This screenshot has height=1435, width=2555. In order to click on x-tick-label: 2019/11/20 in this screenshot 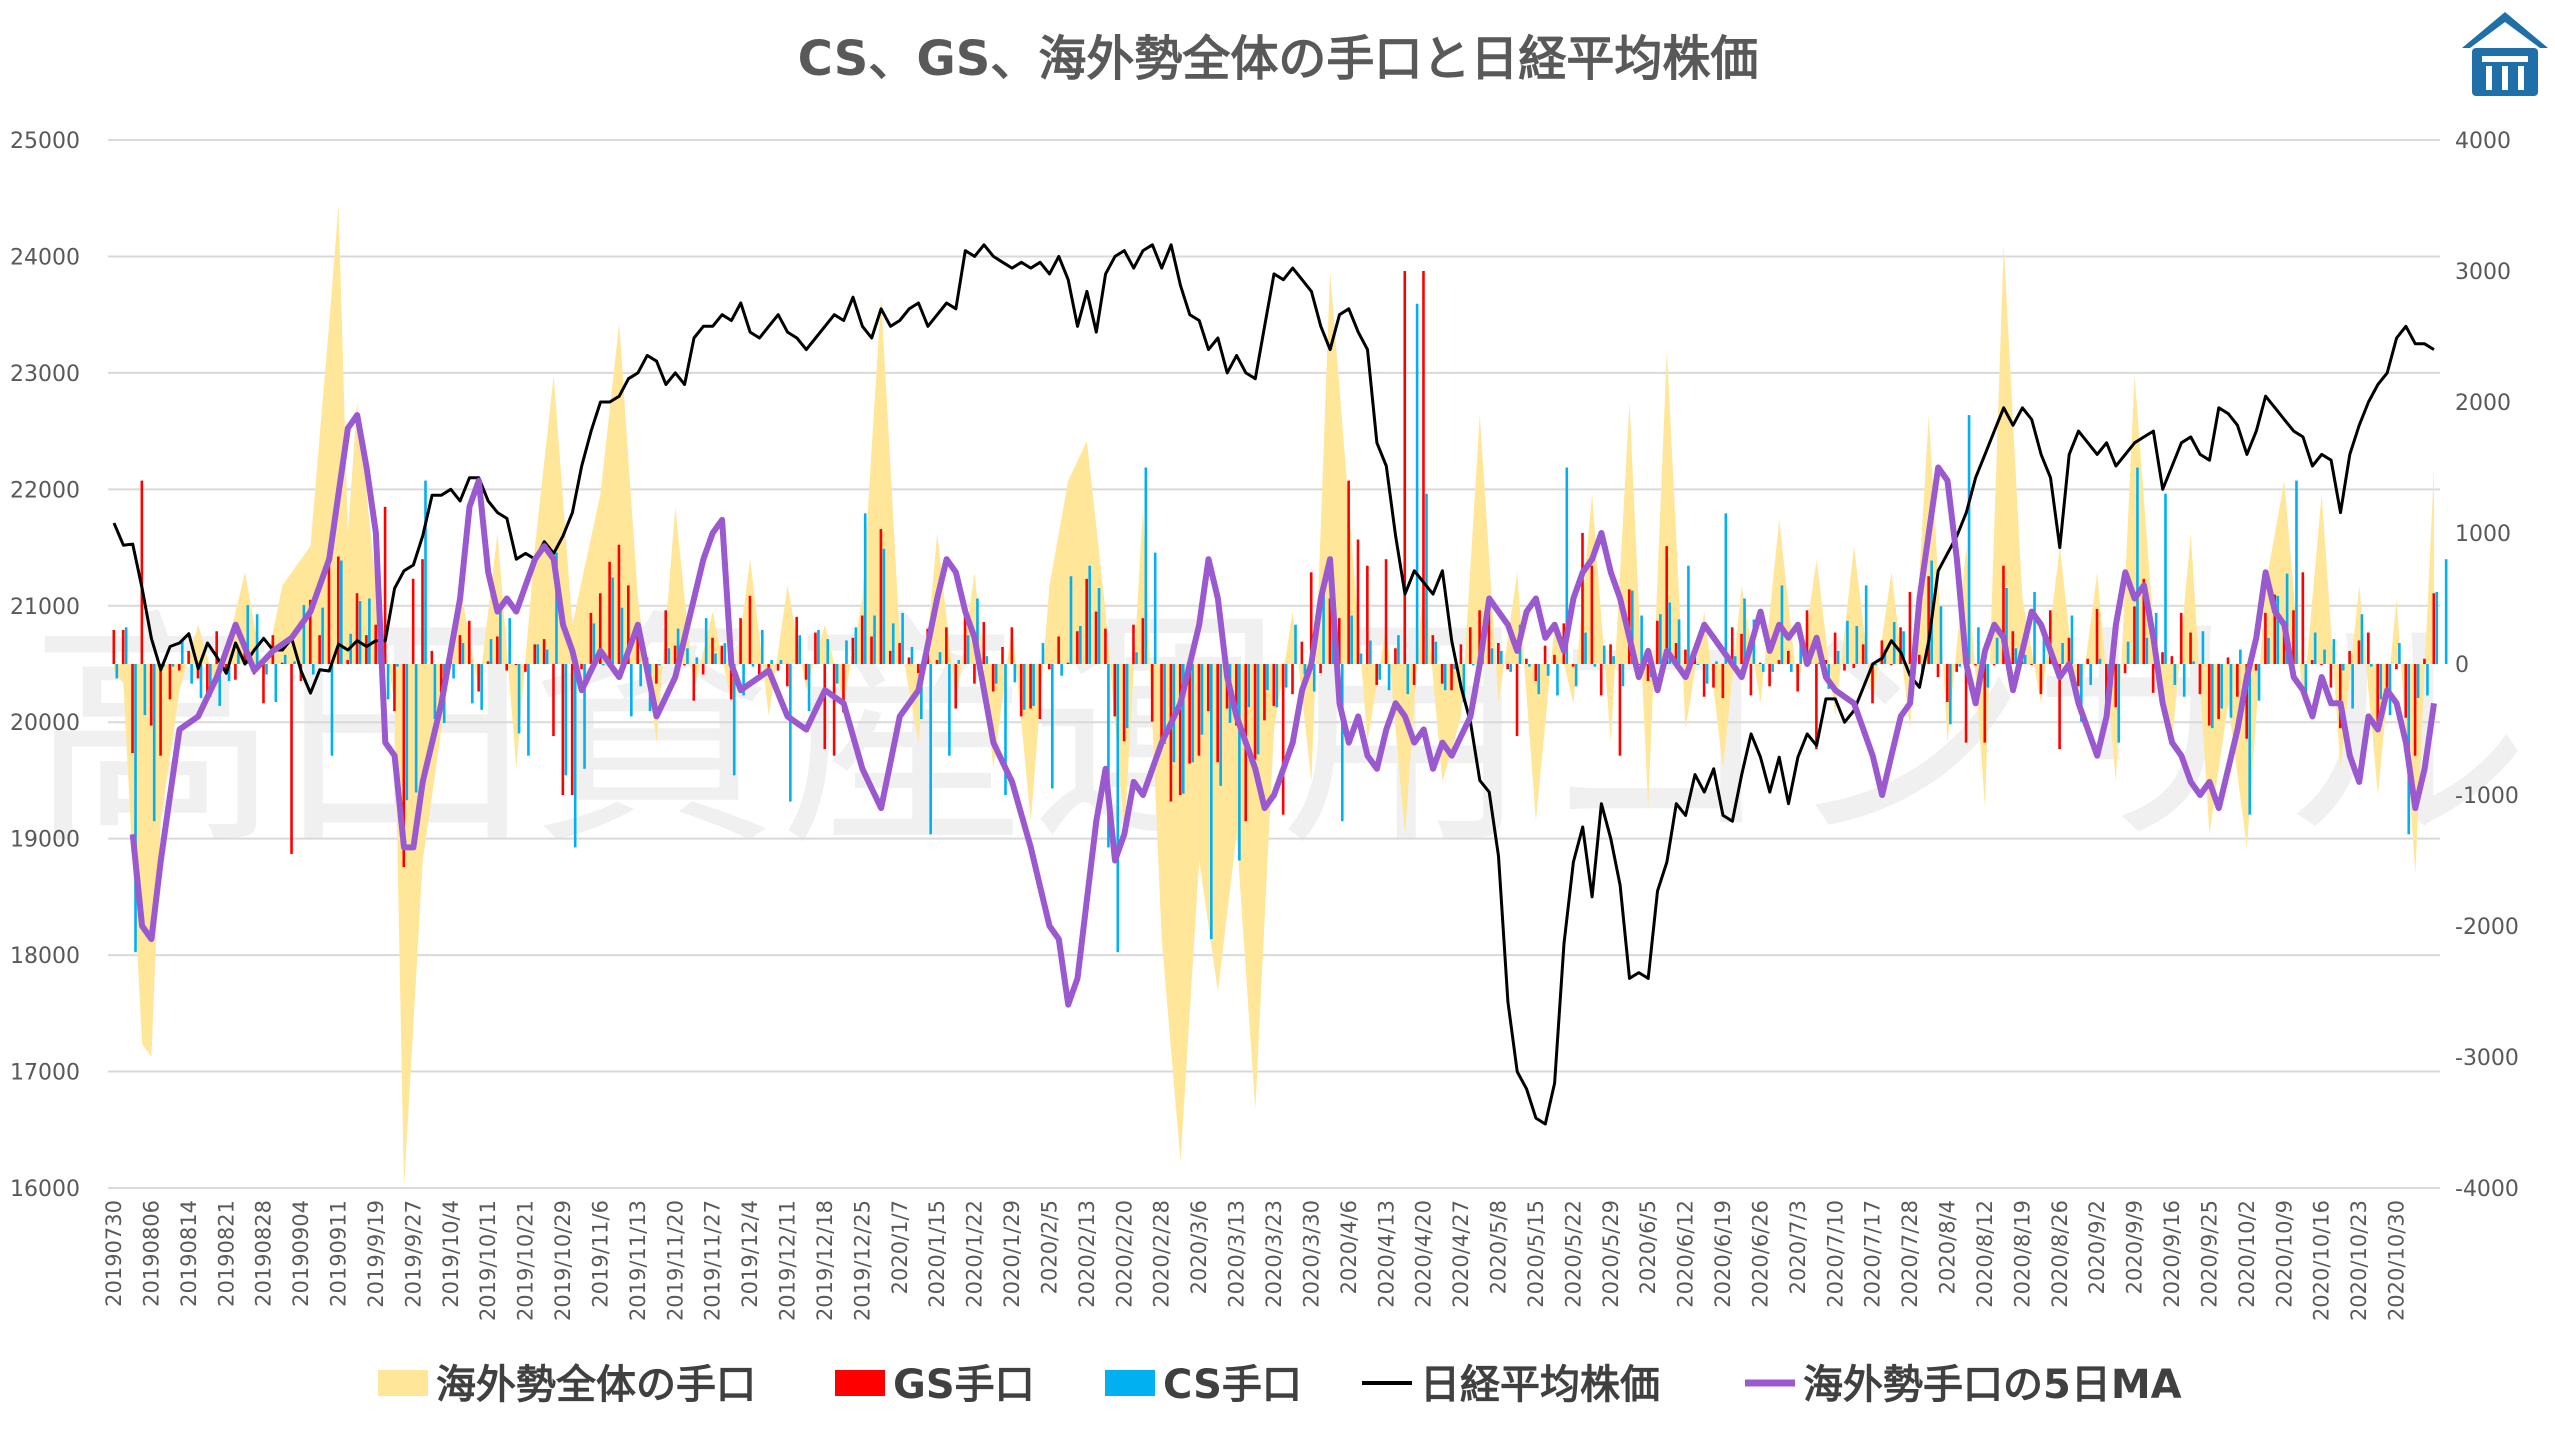, I will do `click(675, 1260)`.